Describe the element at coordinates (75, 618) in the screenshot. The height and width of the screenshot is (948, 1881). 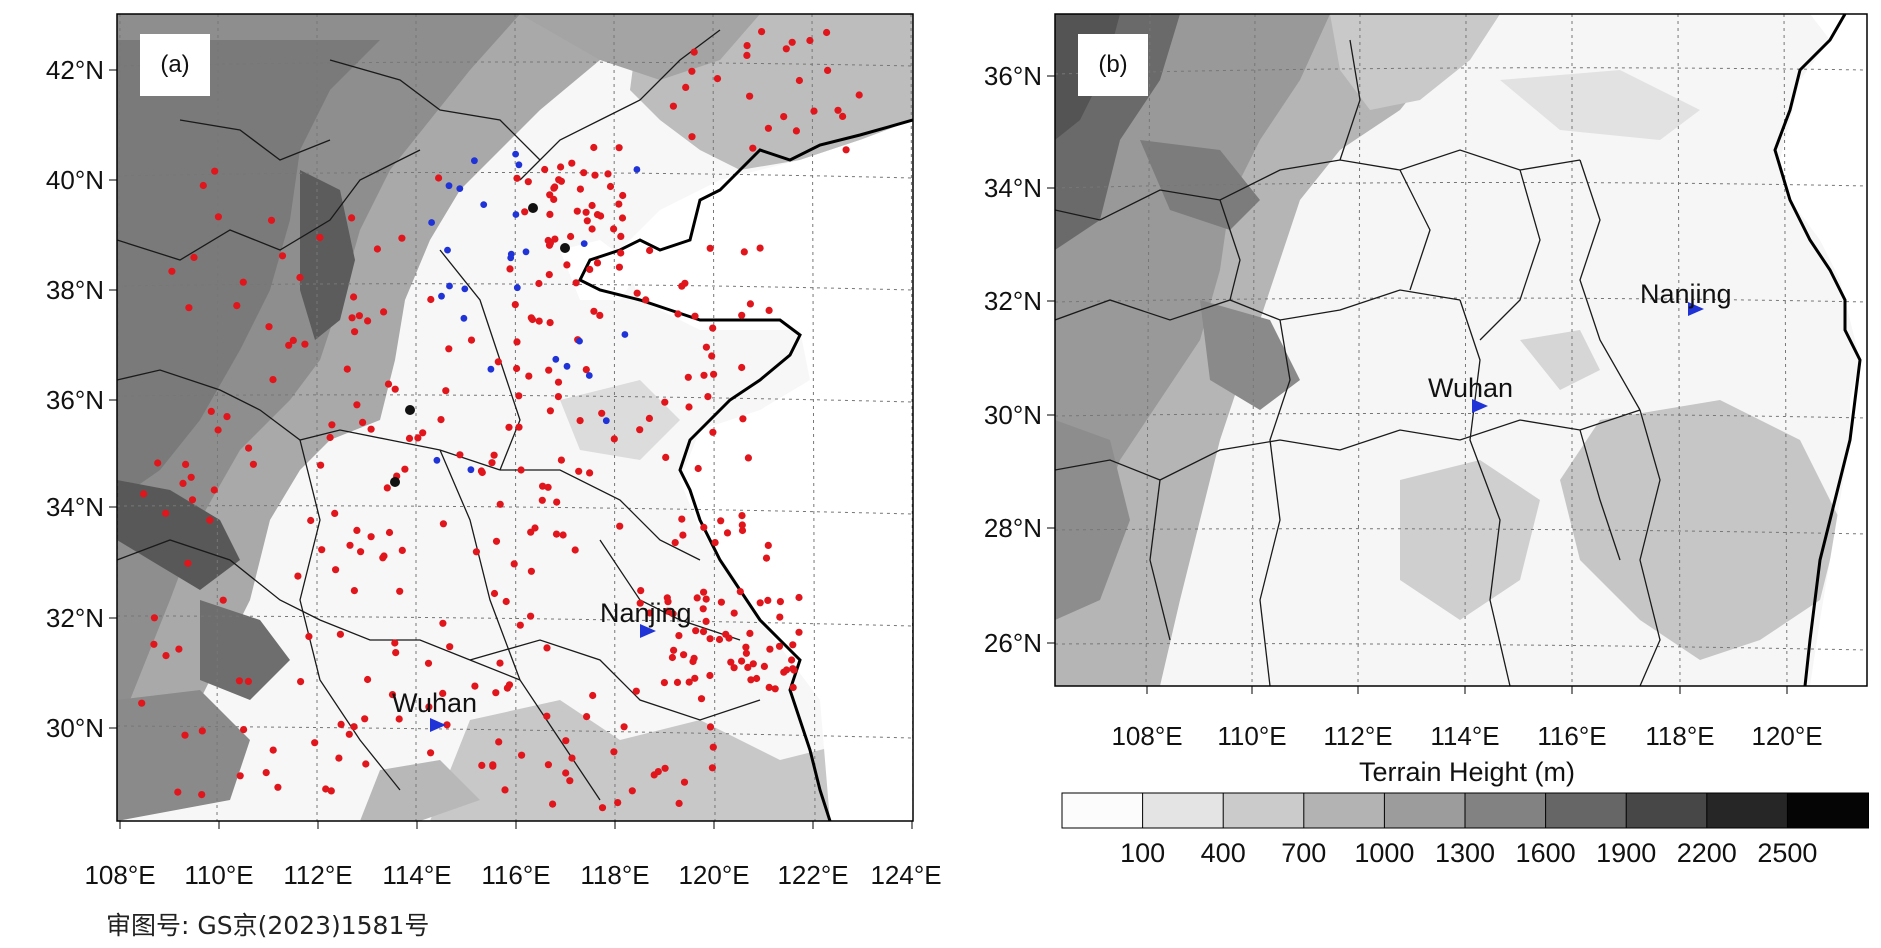
I see `lat-tick-label: 32°N` at that location.